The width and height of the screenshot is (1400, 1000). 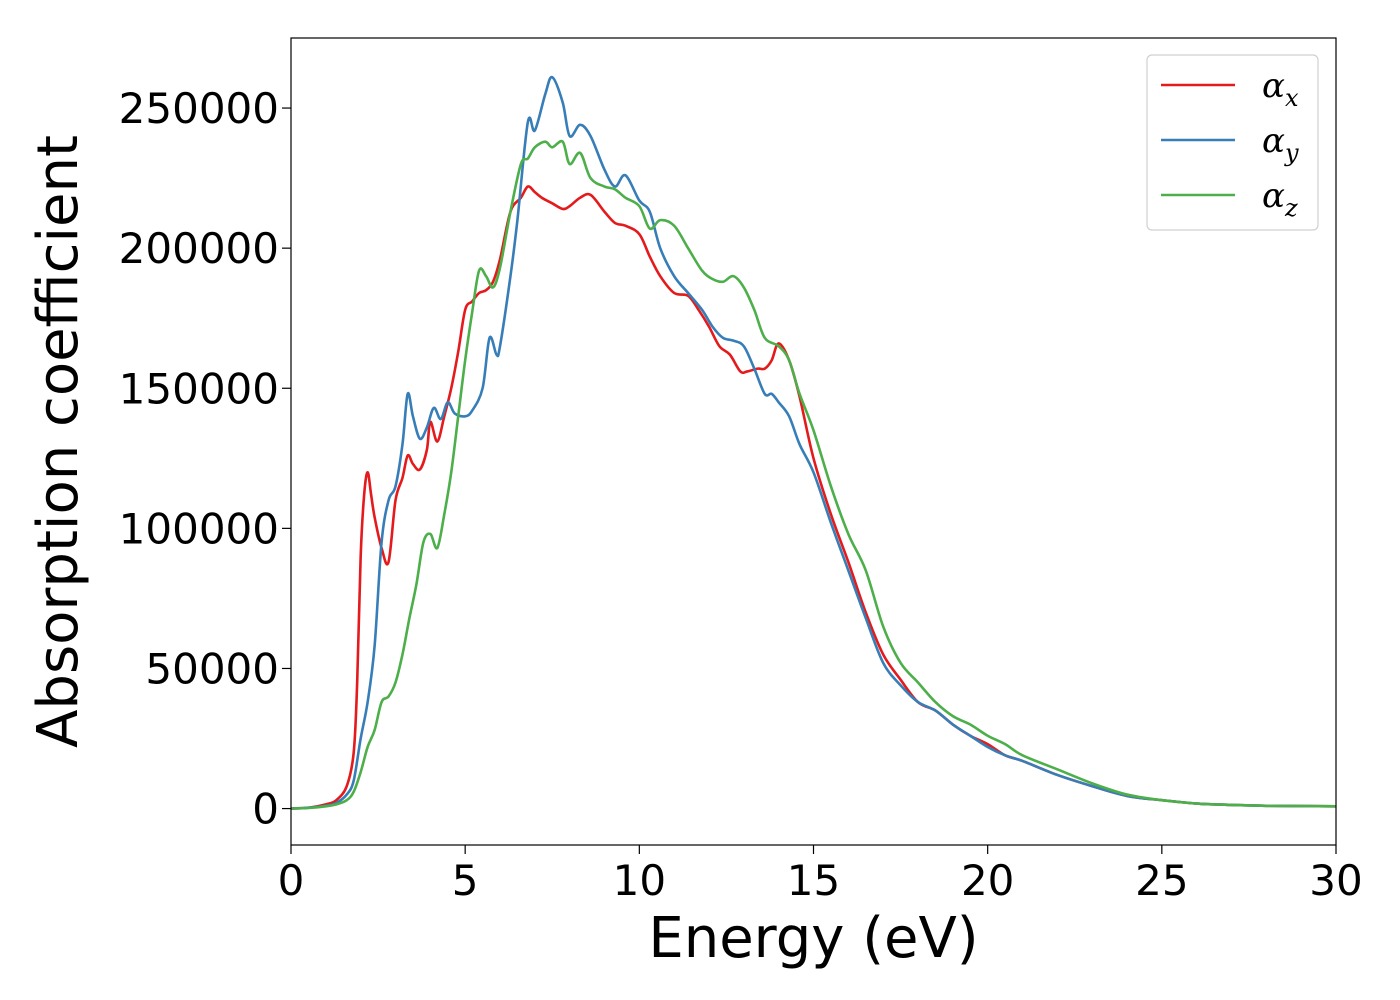 I want to click on x-tick-label: 15, so click(x=813, y=880).